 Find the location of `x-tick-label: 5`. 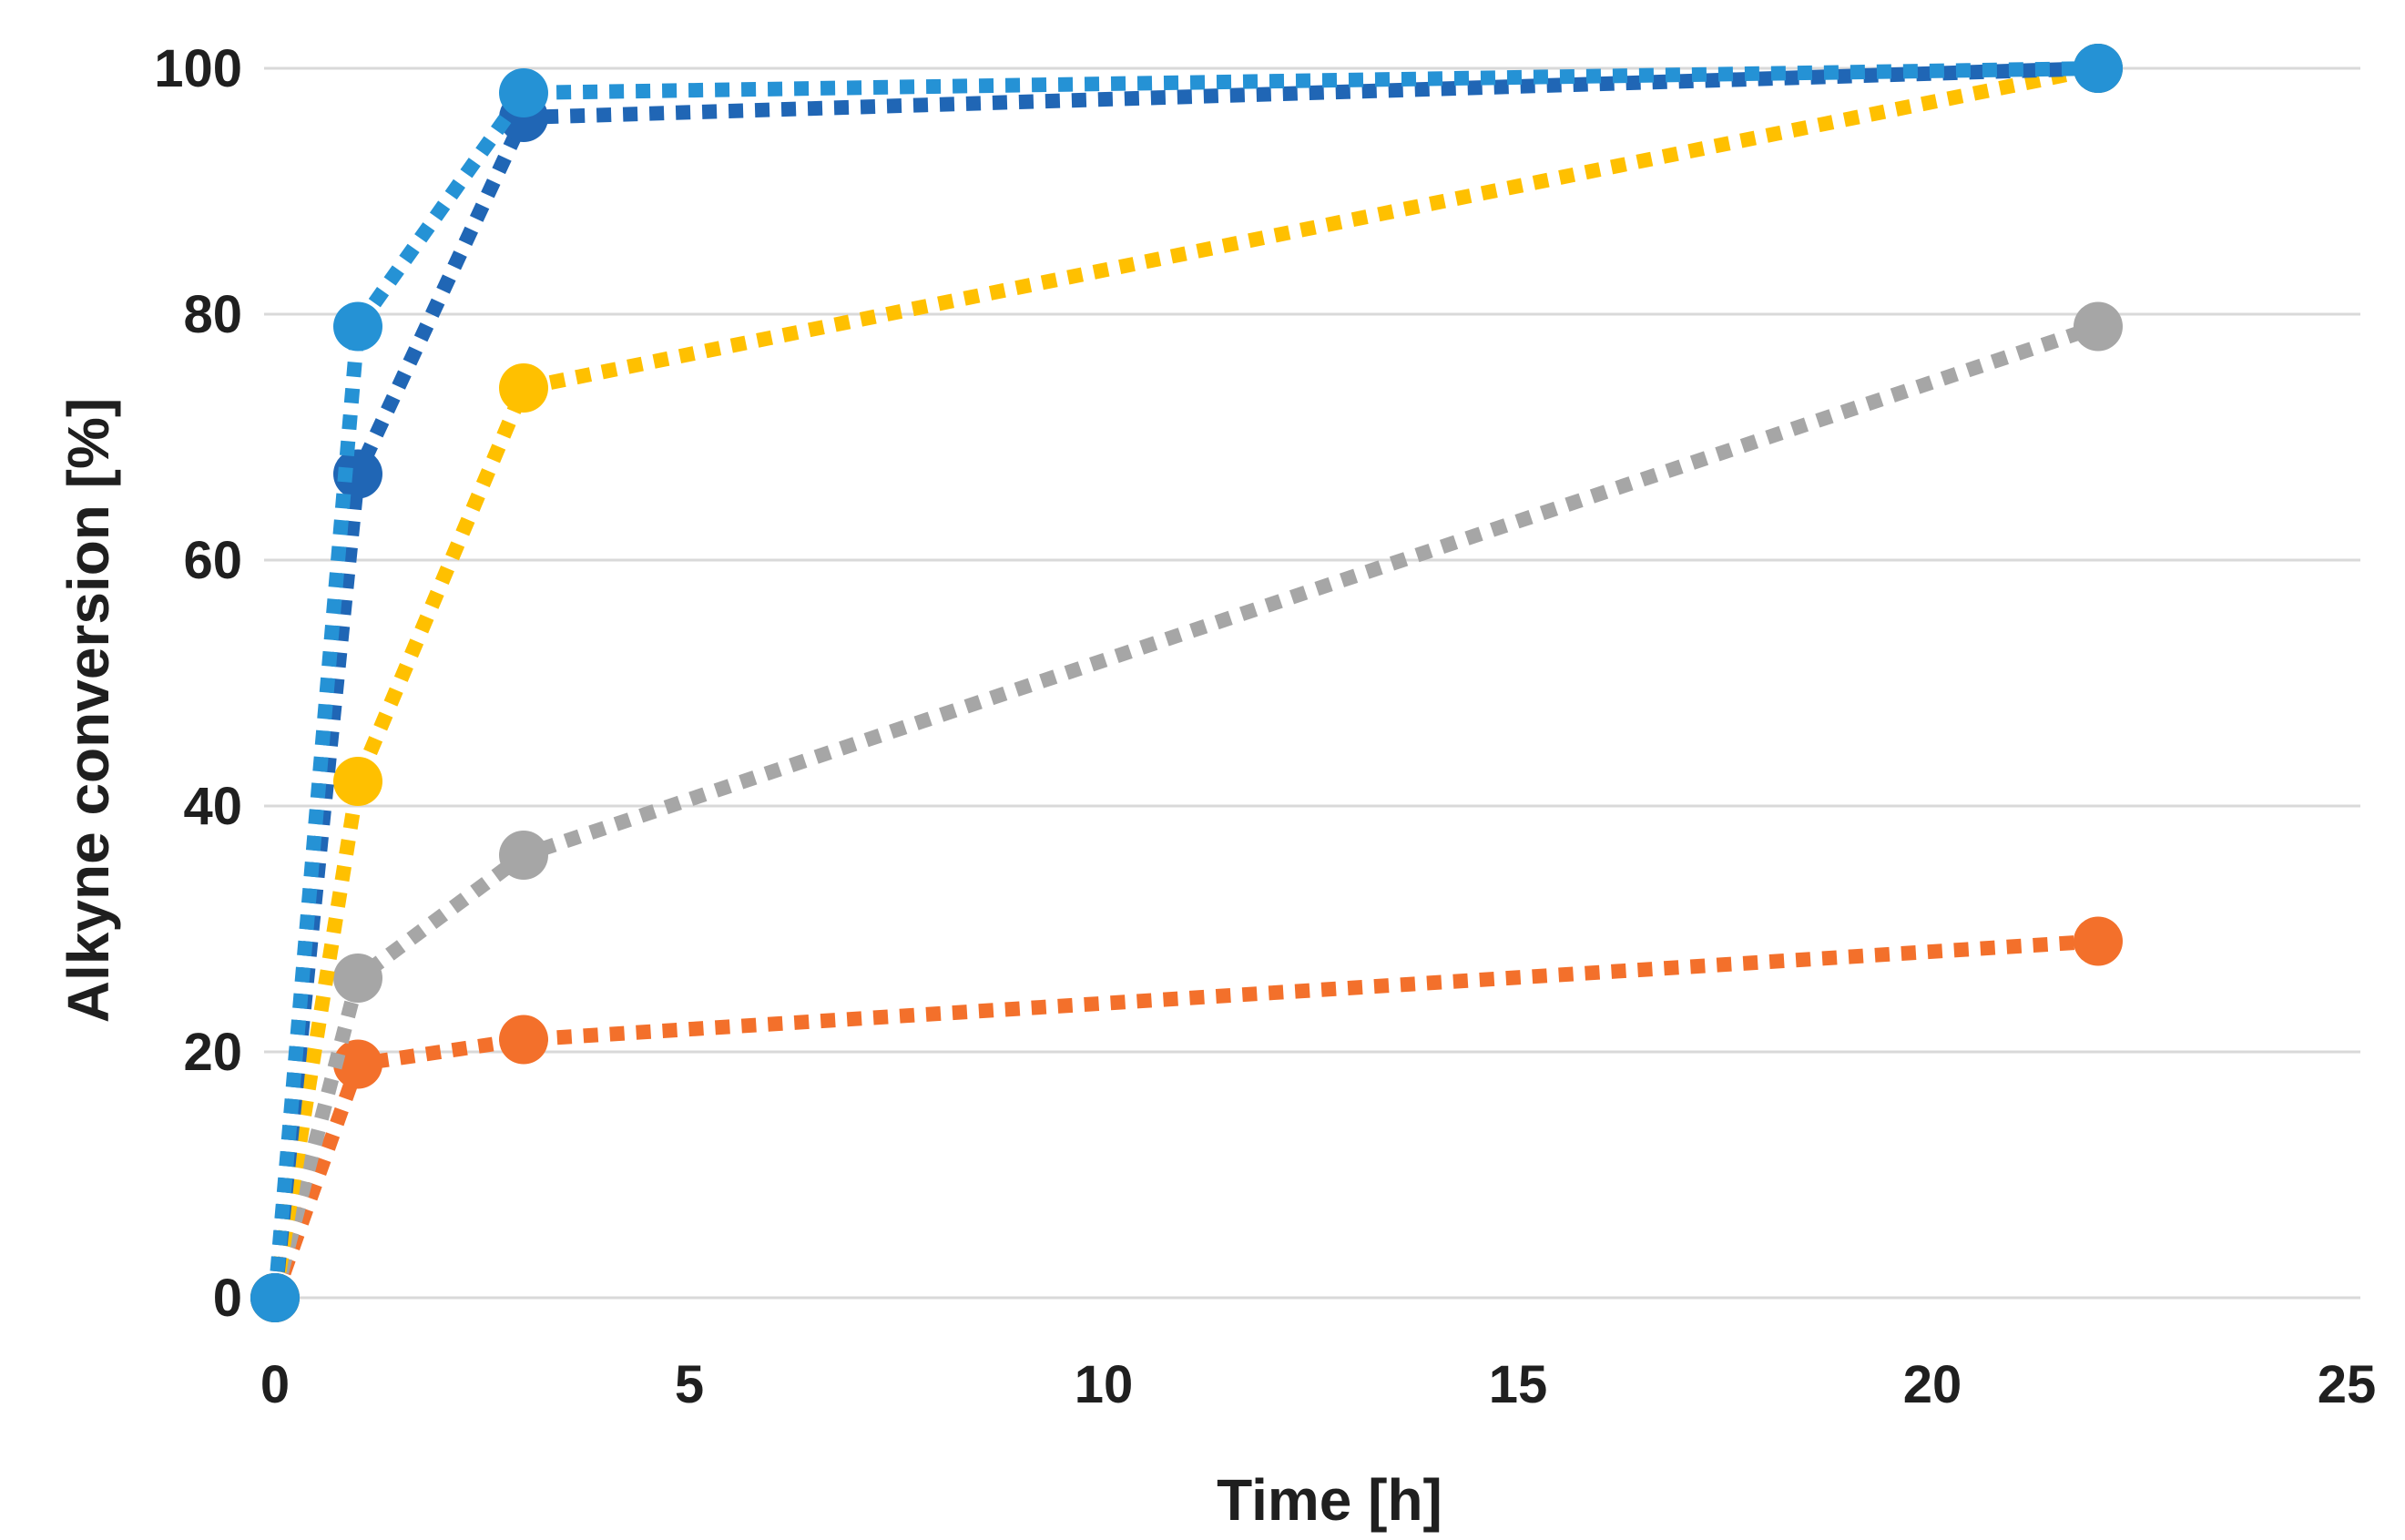

x-tick-label: 5 is located at coordinates (689, 1384).